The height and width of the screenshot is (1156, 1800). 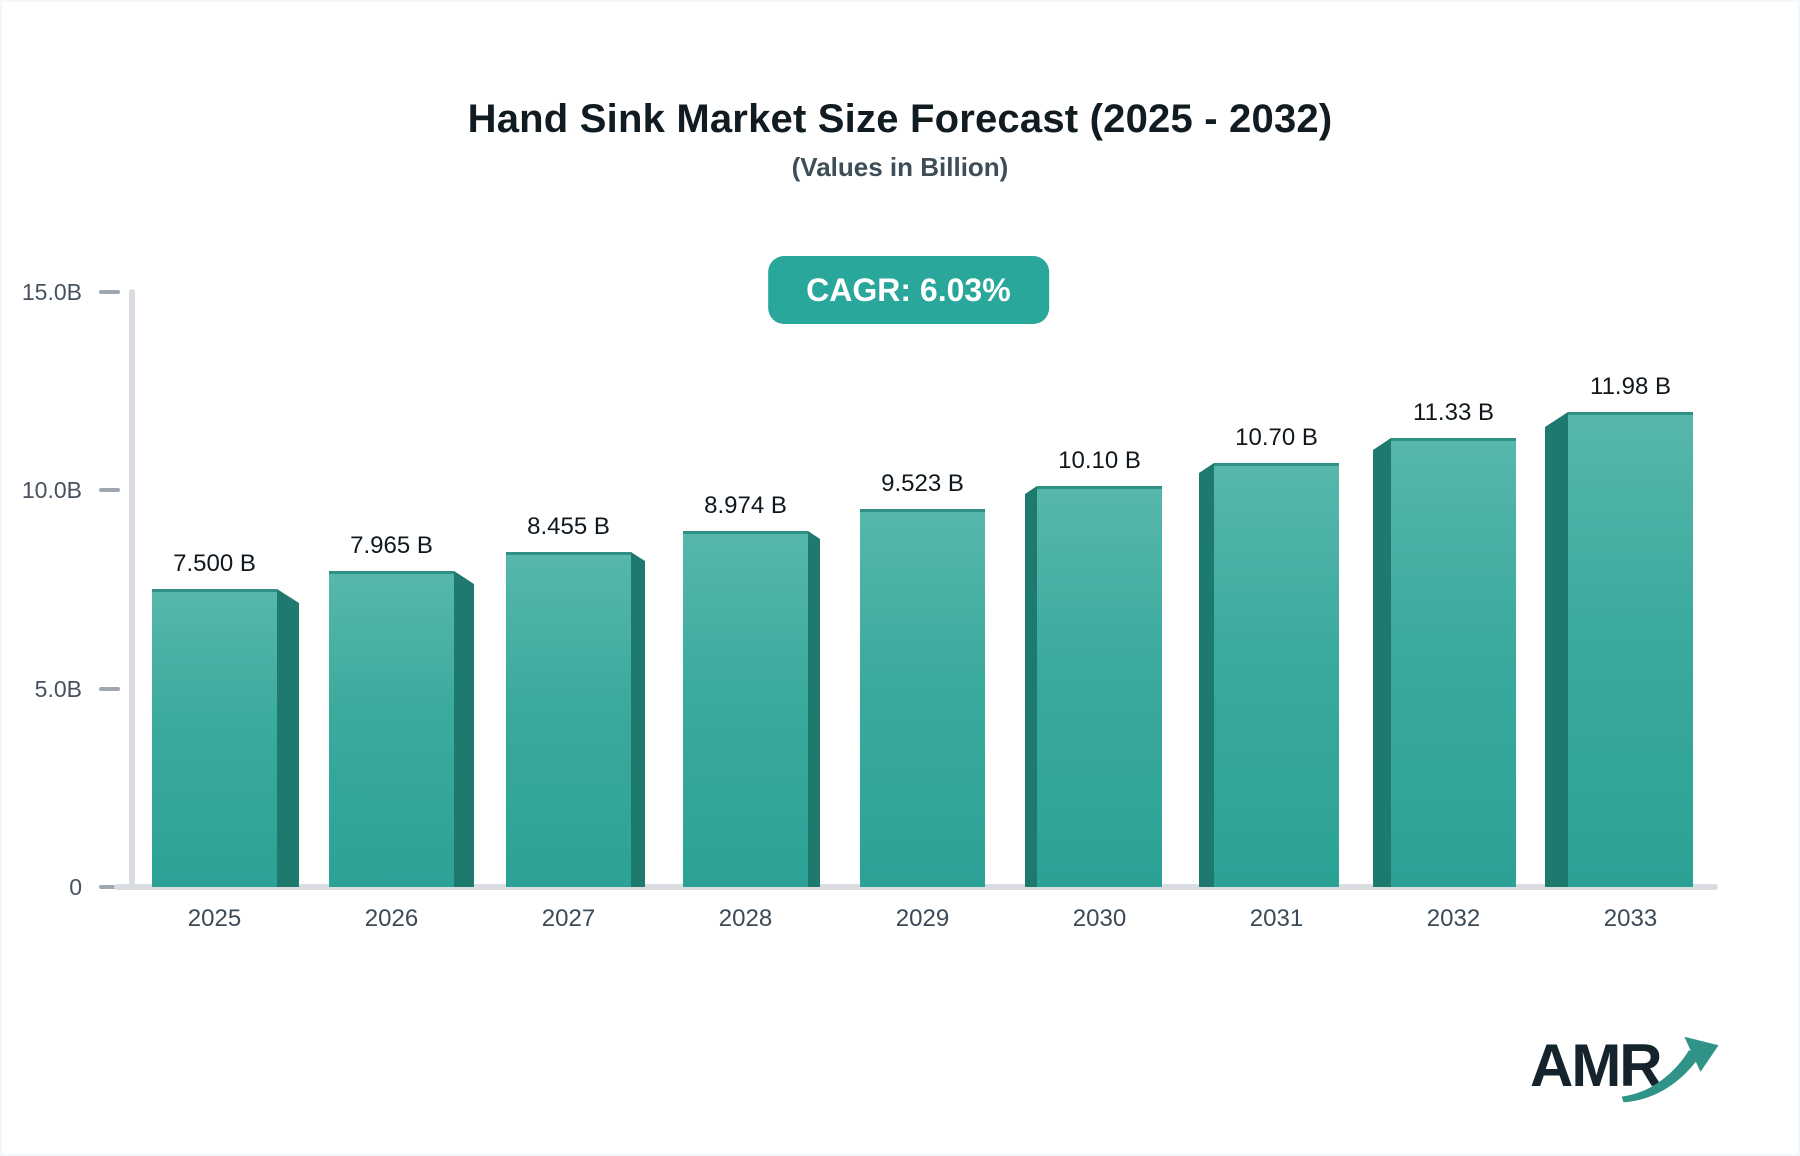 I want to click on x-axis-line, so click(x=916, y=887).